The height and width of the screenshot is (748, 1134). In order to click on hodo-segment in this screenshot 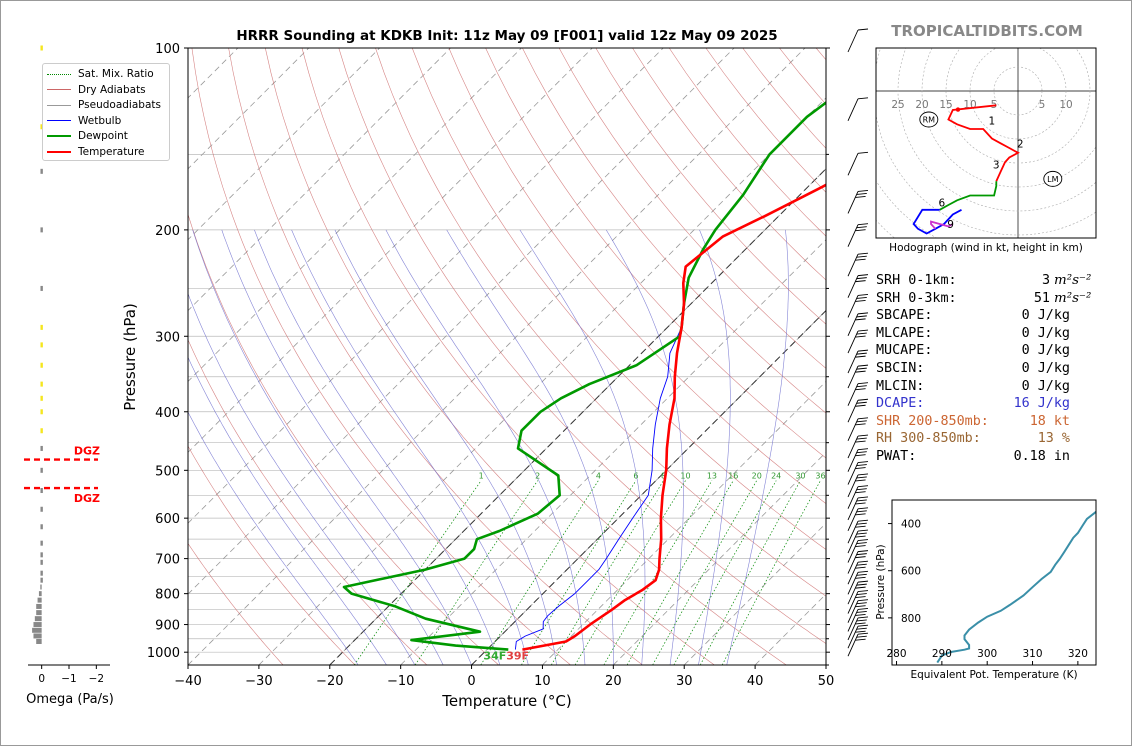, I will do `click(968, 196)`.